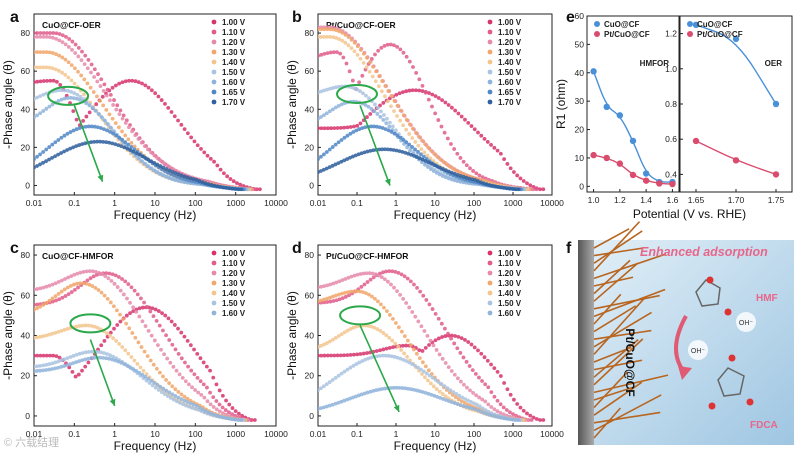  What do you see at coordinates (618, 362) in the screenshot?
I see `nanowire` at bounding box center [618, 362].